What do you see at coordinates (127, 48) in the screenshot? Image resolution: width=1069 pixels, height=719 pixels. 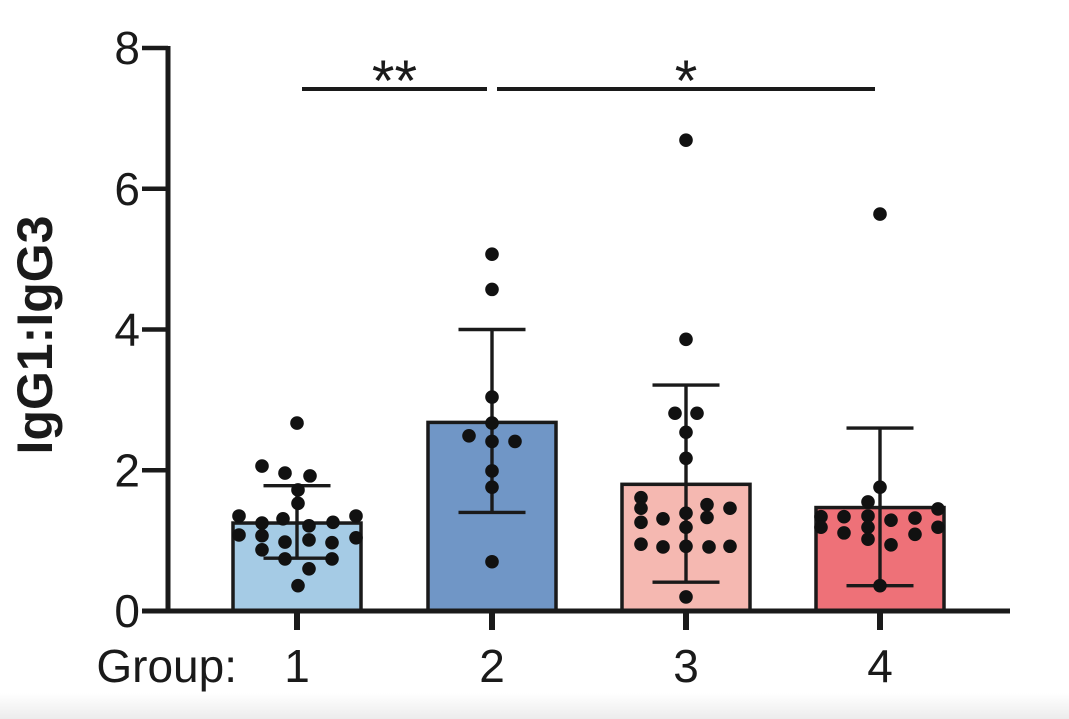 I see `y-tick-label-8: 8` at bounding box center [127, 48].